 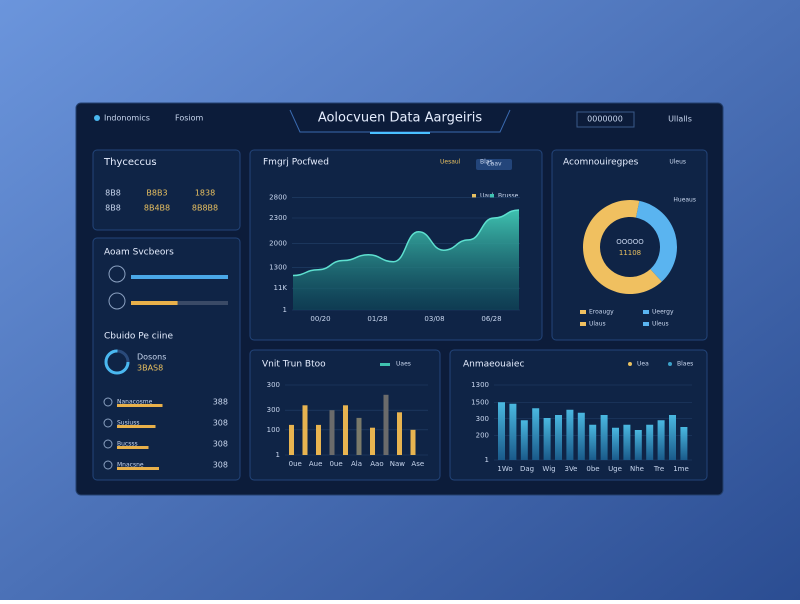 I want to click on label: Caav, so click(x=494, y=164).